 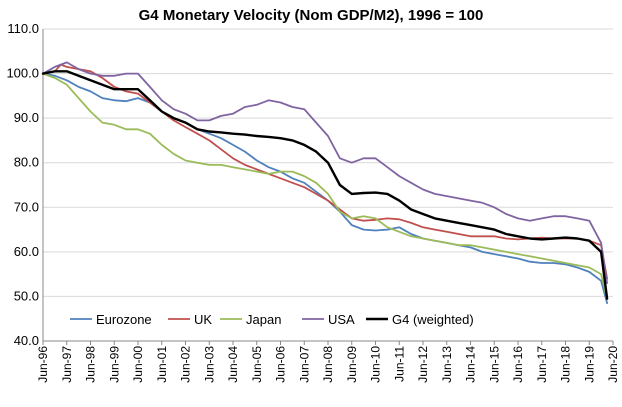 I want to click on x-tick-label: Jun-08, so click(x=328, y=364).